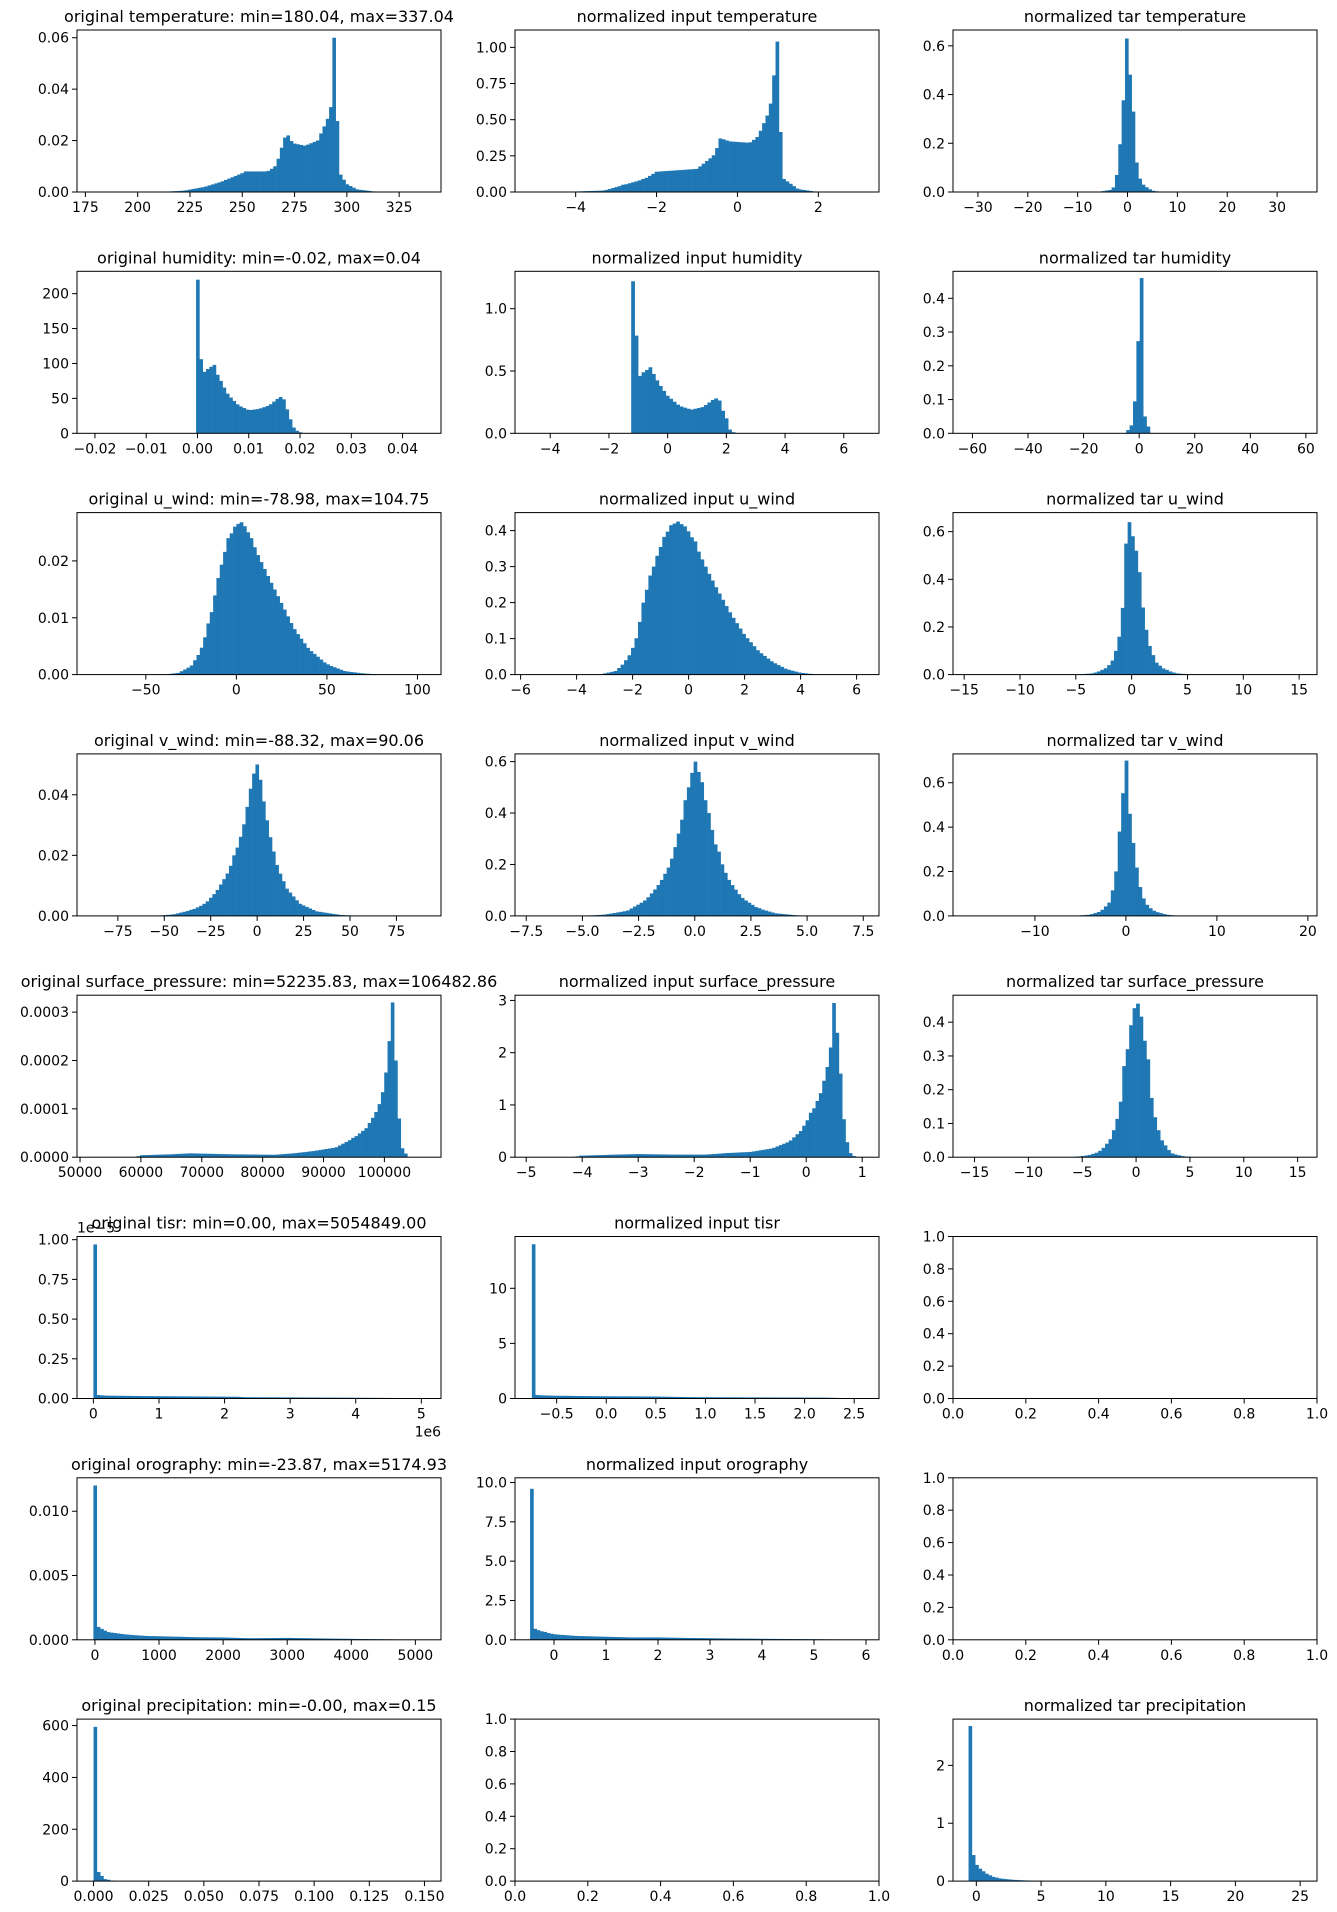  Describe the element at coordinates (526, 1173) in the screenshot. I see `x-tick-label: −5` at that location.